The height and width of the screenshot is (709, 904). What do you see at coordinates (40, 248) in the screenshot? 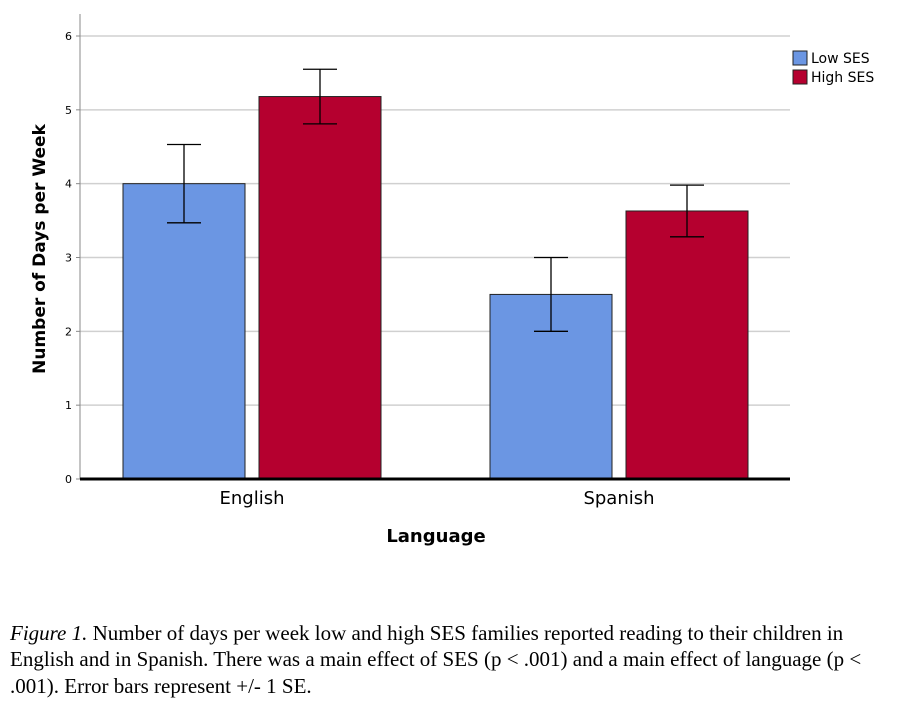
I see `y-axis-title: Number of Days per Week` at bounding box center [40, 248].